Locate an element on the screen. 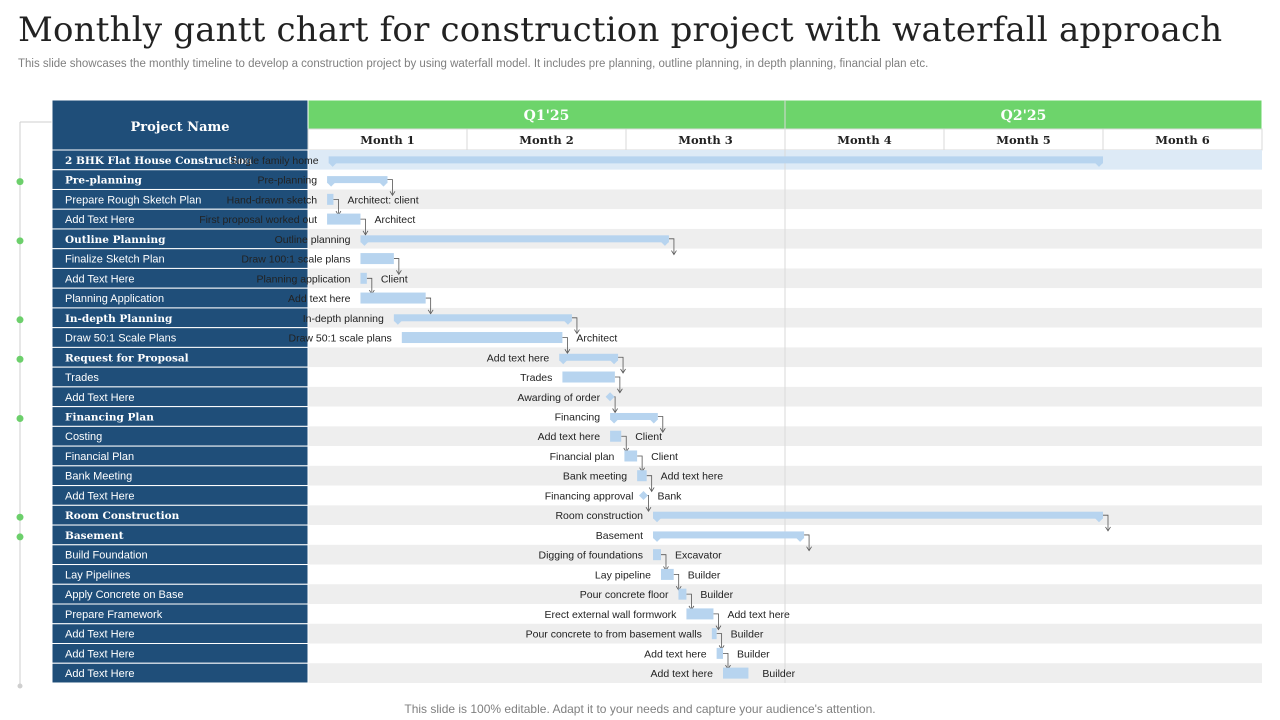 Image resolution: width=1280 pixels, height=720 pixels. month-label: Month 4 is located at coordinates (864, 140).